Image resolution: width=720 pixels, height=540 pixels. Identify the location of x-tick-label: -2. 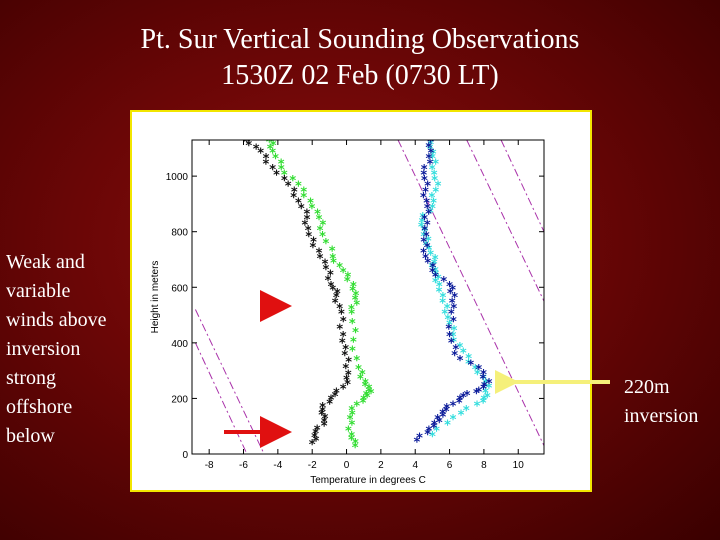
(312, 465).